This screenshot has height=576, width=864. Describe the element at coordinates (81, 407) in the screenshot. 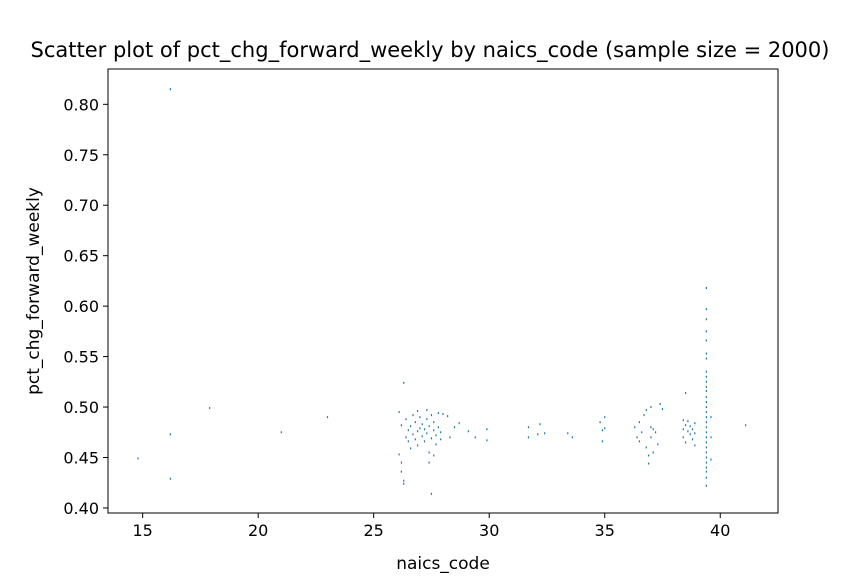

I see `y-tick-label: 0.50` at that location.